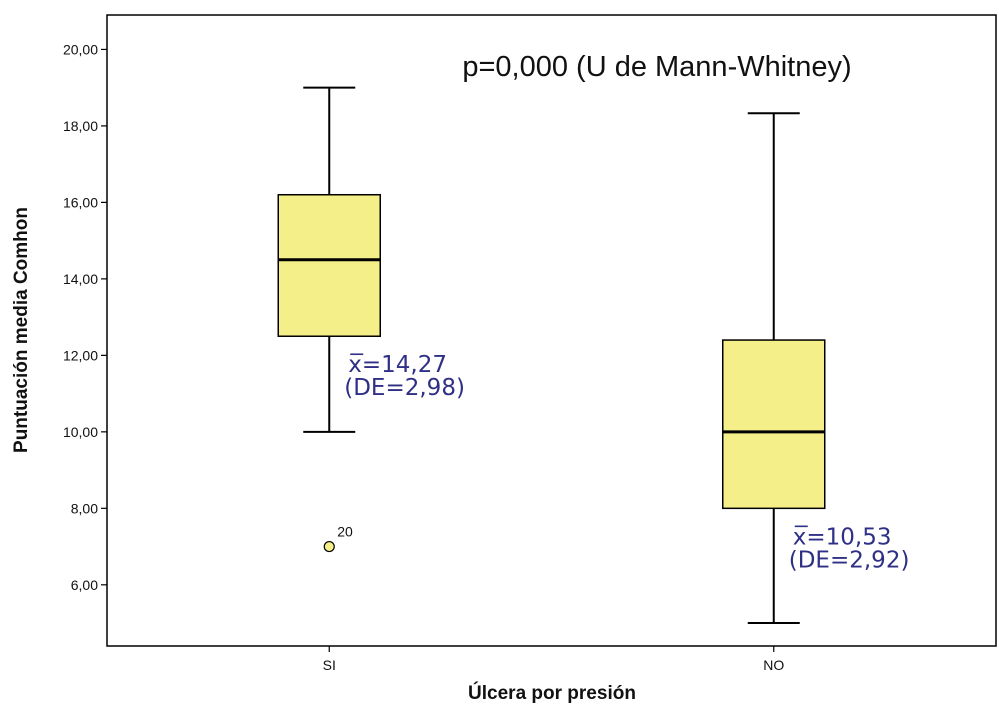 This screenshot has width=999, height=713. I want to click on x-axis-title: Úlcera por presión, so click(552, 693).